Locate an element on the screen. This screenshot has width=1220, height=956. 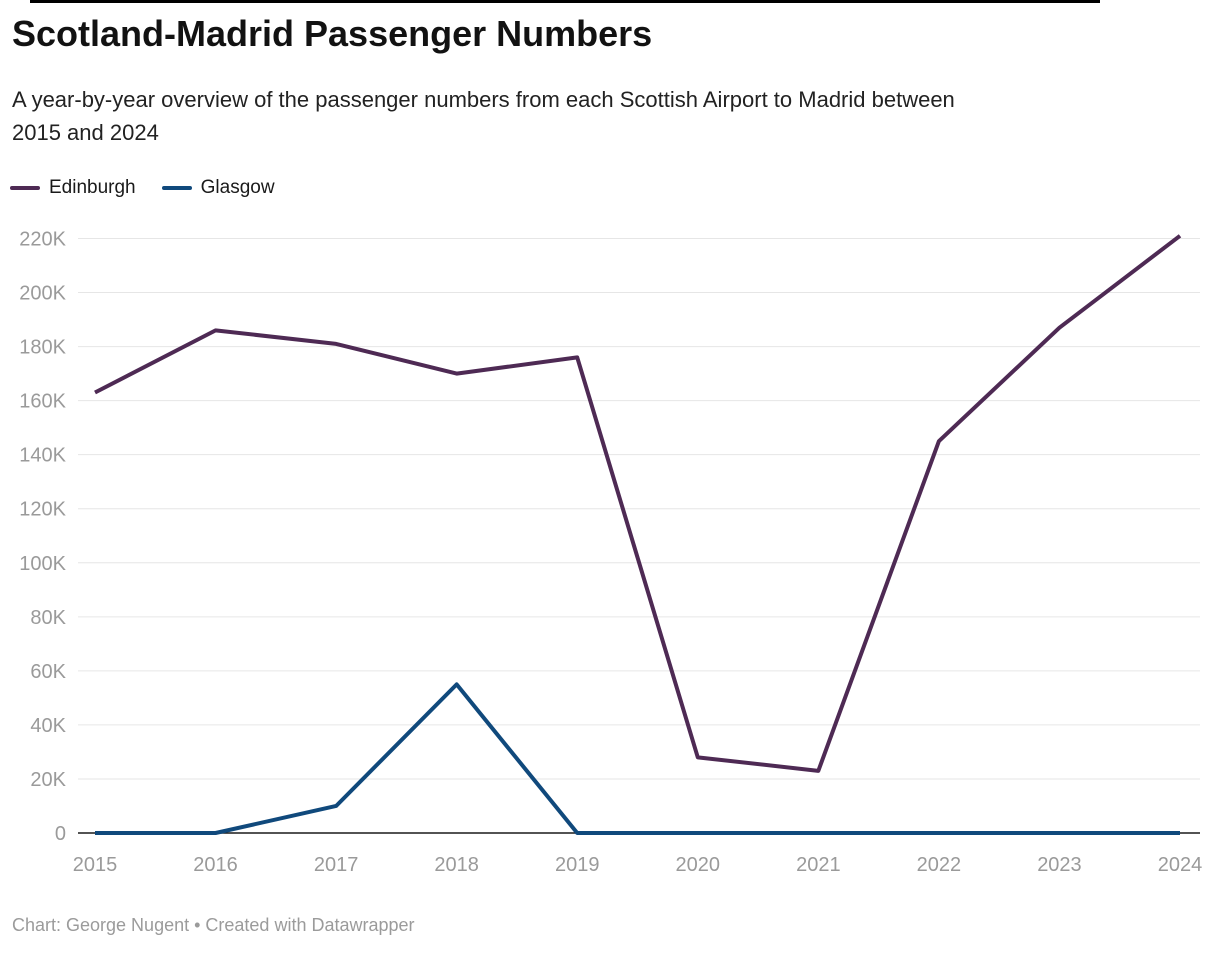
x-axis-tick-label: 2022 is located at coordinates (939, 865).